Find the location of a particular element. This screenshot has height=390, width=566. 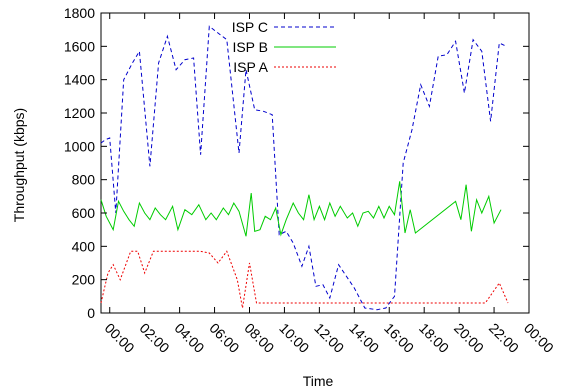

legend-label: ISP C is located at coordinates (250, 27).